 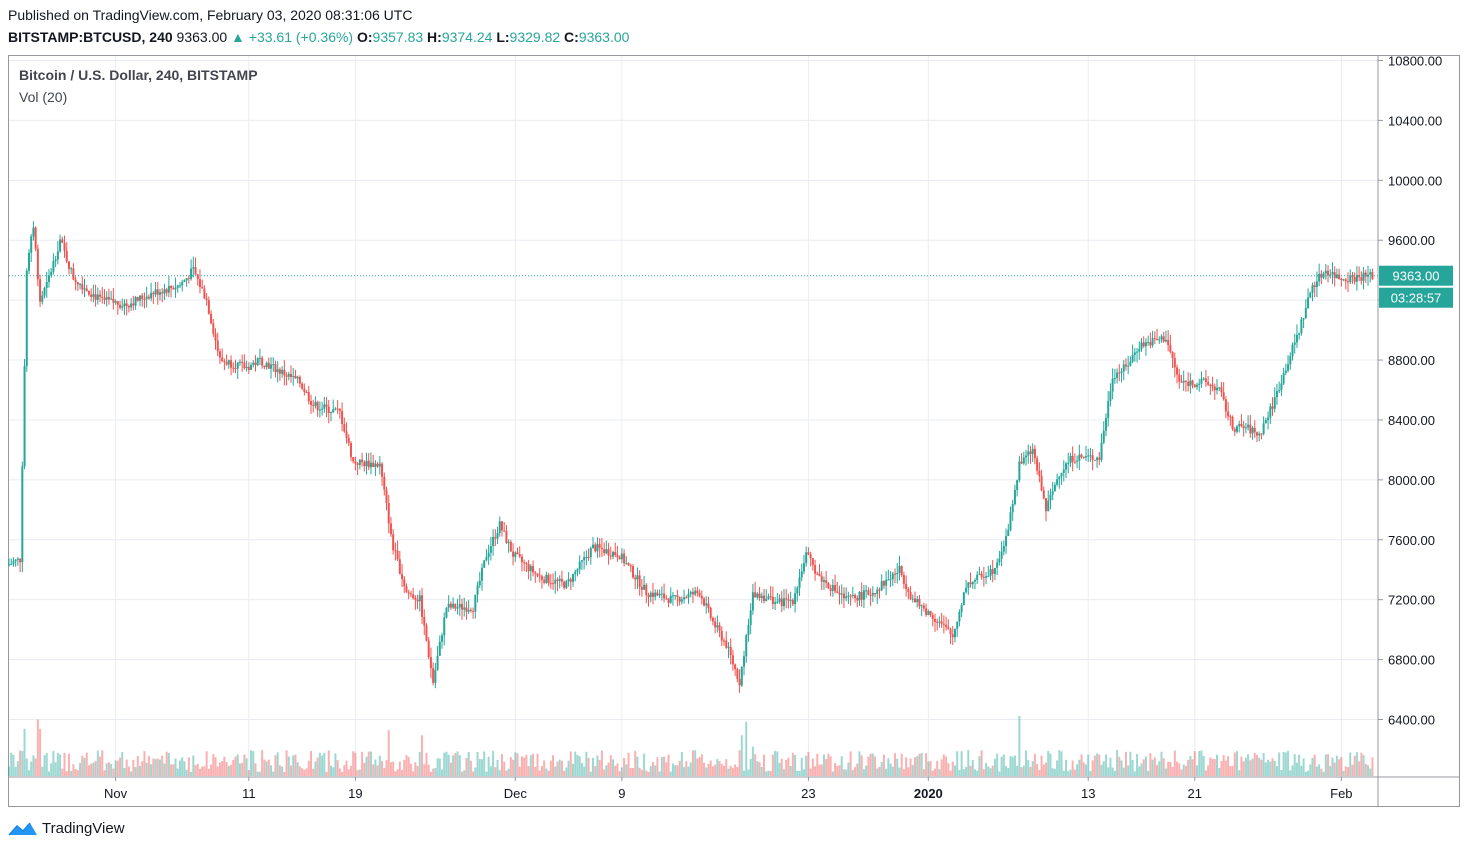 I want to click on price-tag-box, so click(x=1416, y=275).